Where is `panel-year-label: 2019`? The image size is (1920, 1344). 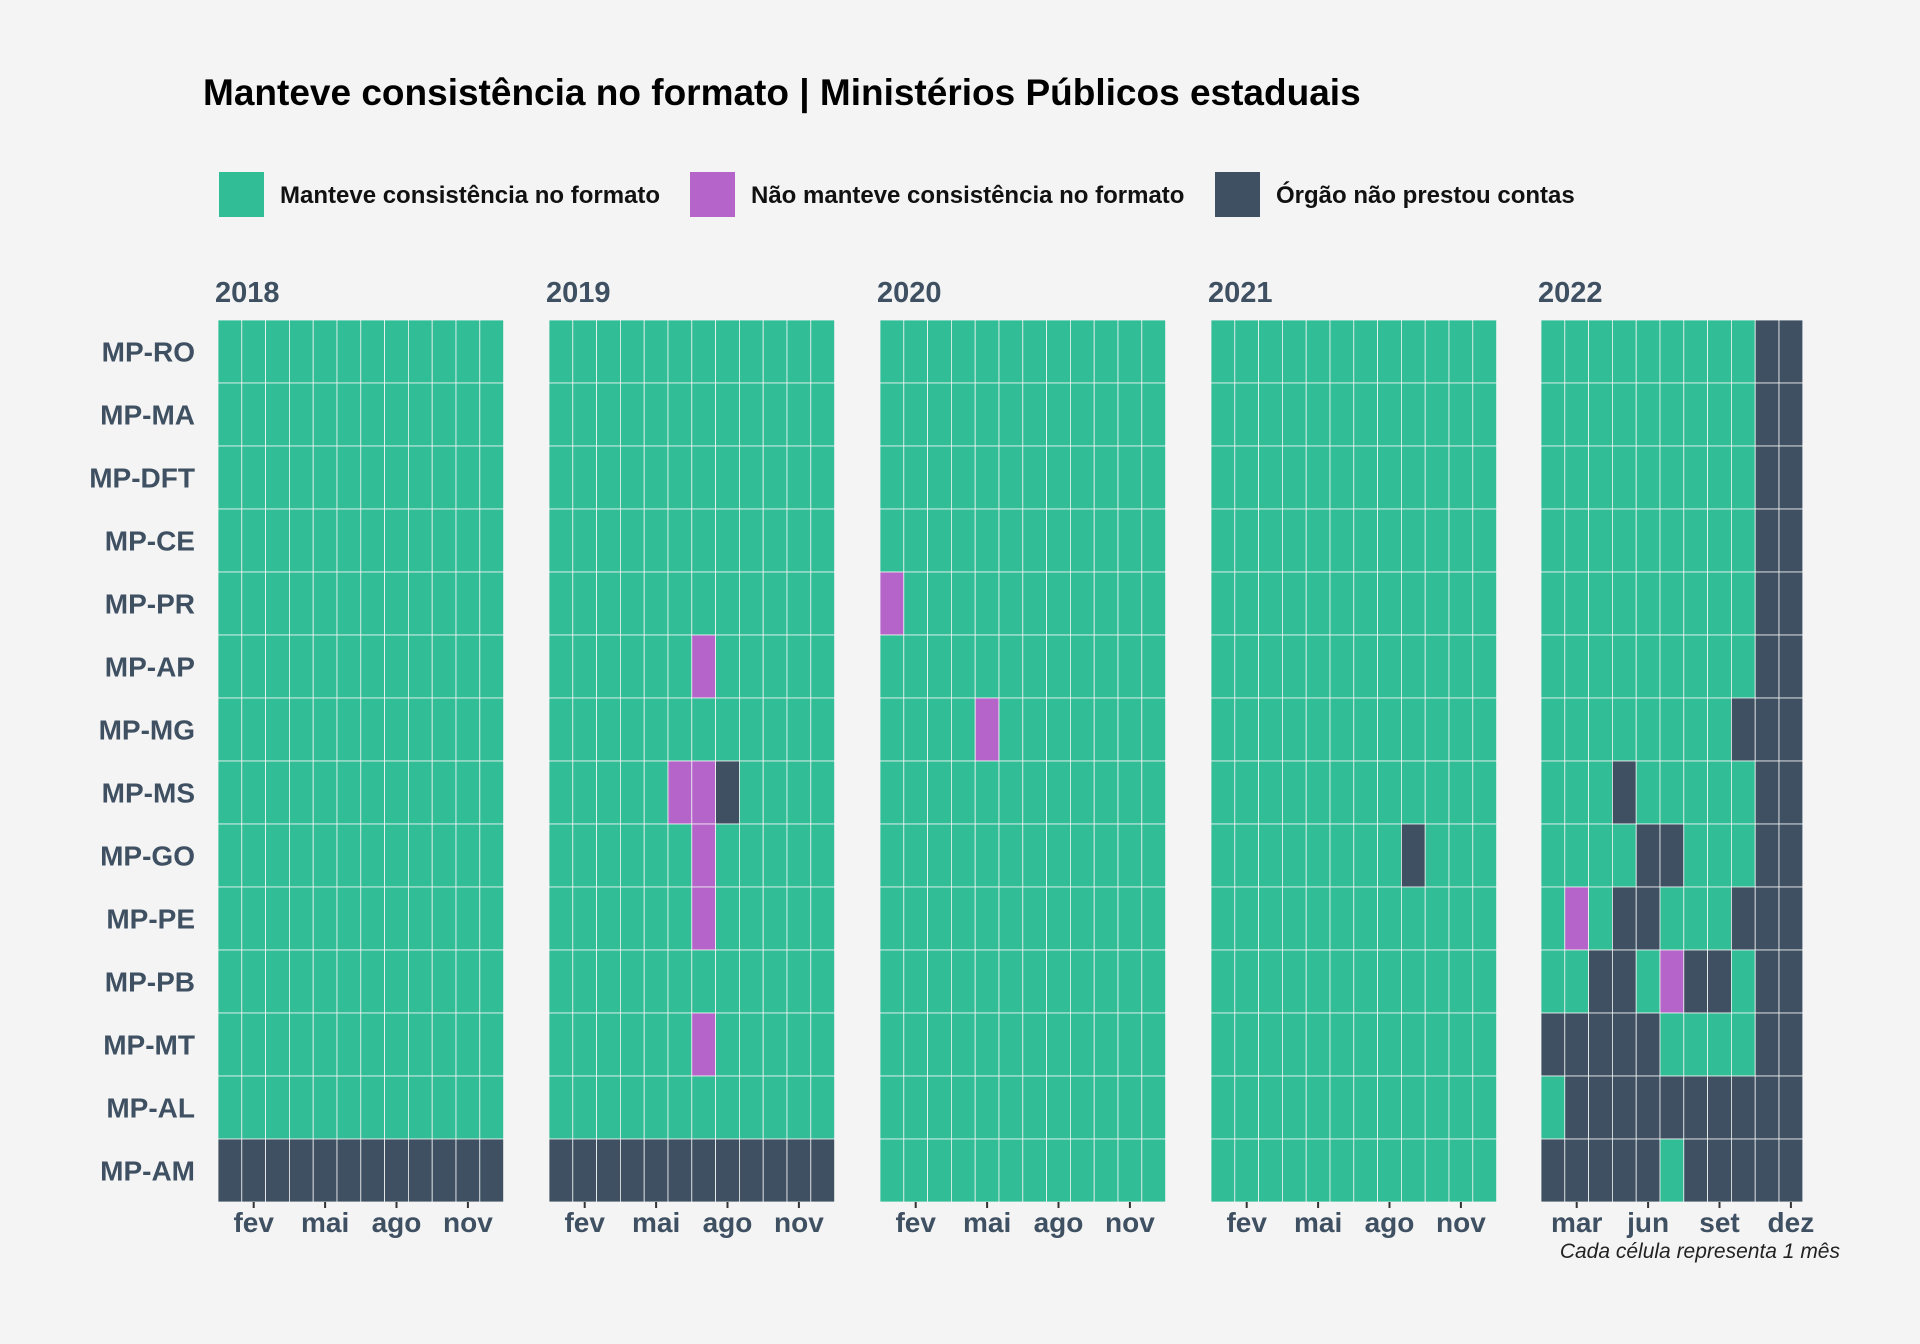
panel-year-label: 2019 is located at coordinates (578, 293).